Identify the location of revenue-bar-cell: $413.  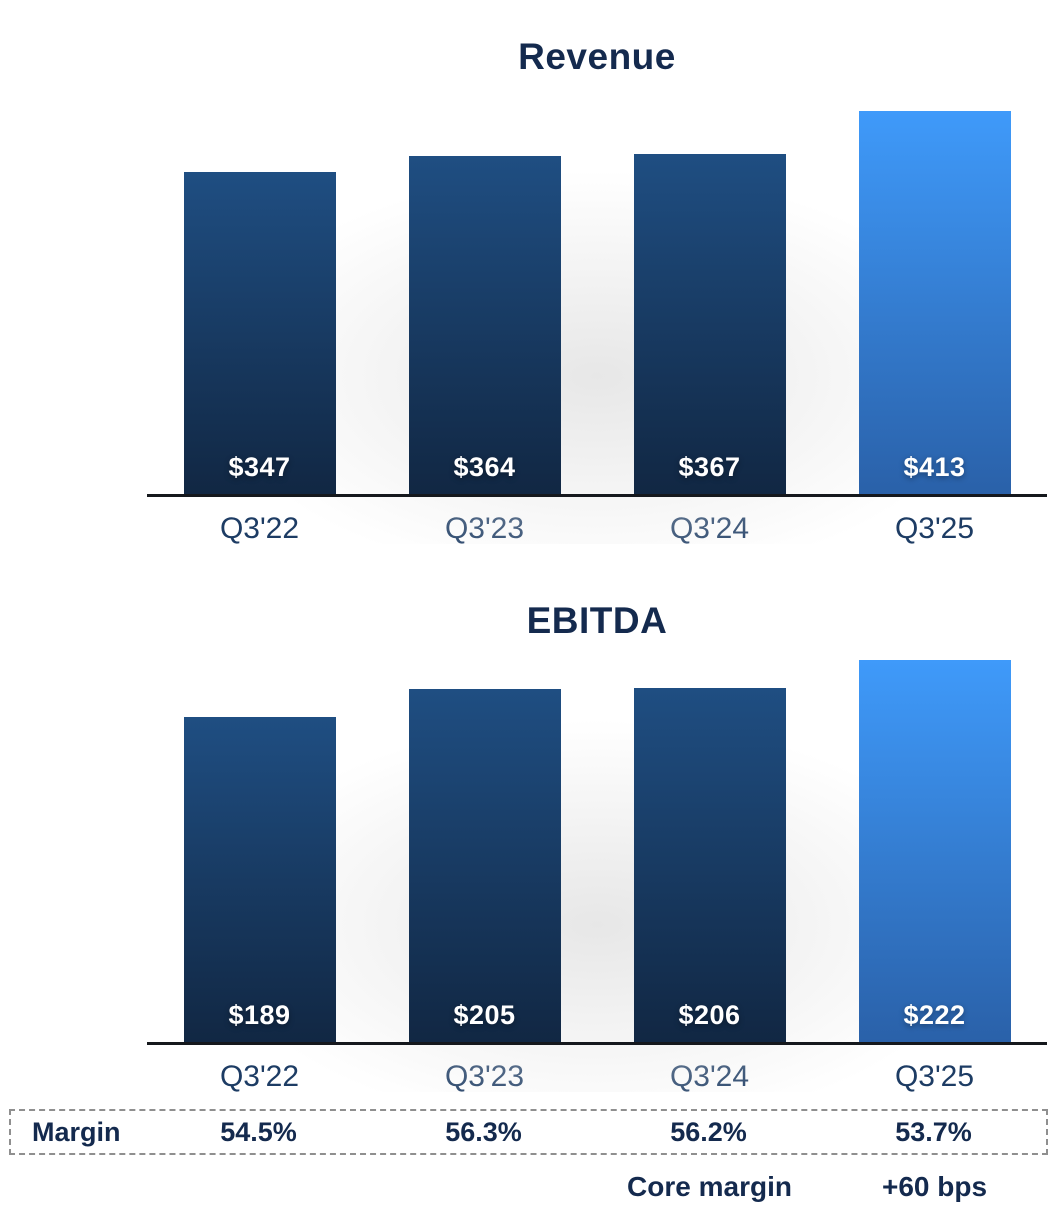
(934, 302).